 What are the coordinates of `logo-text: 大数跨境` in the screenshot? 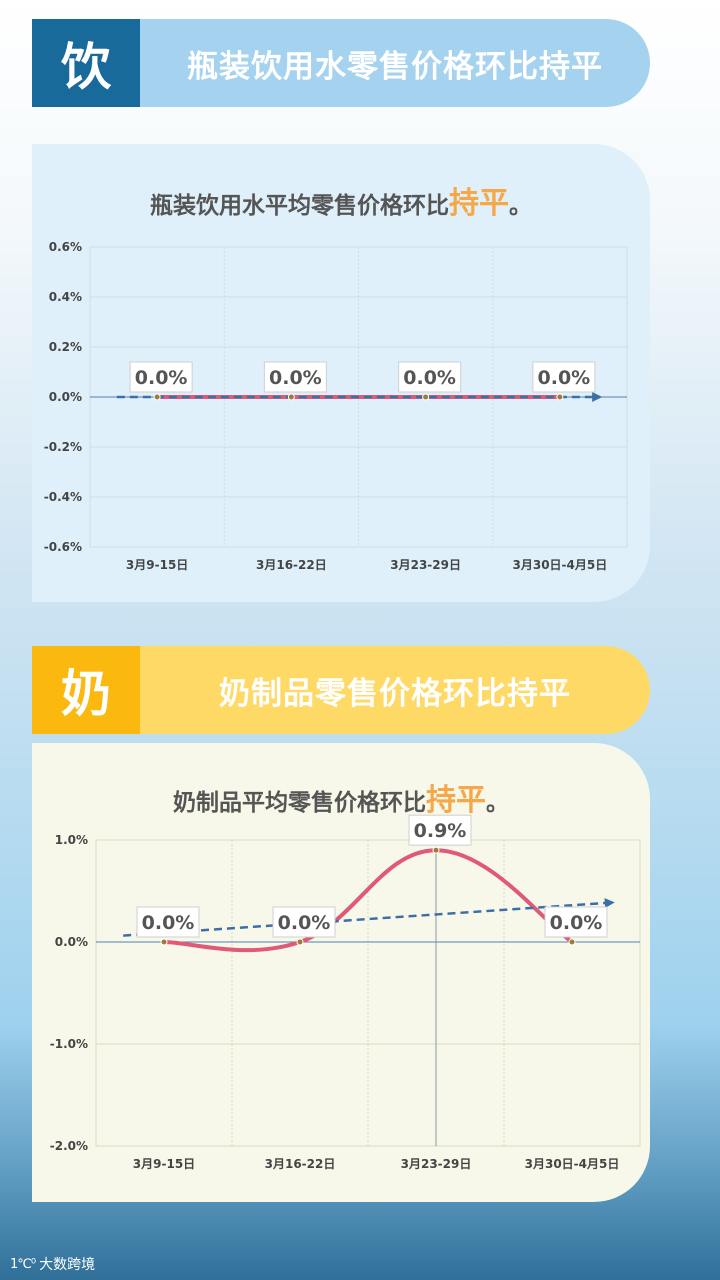 It's located at (67, 1265).